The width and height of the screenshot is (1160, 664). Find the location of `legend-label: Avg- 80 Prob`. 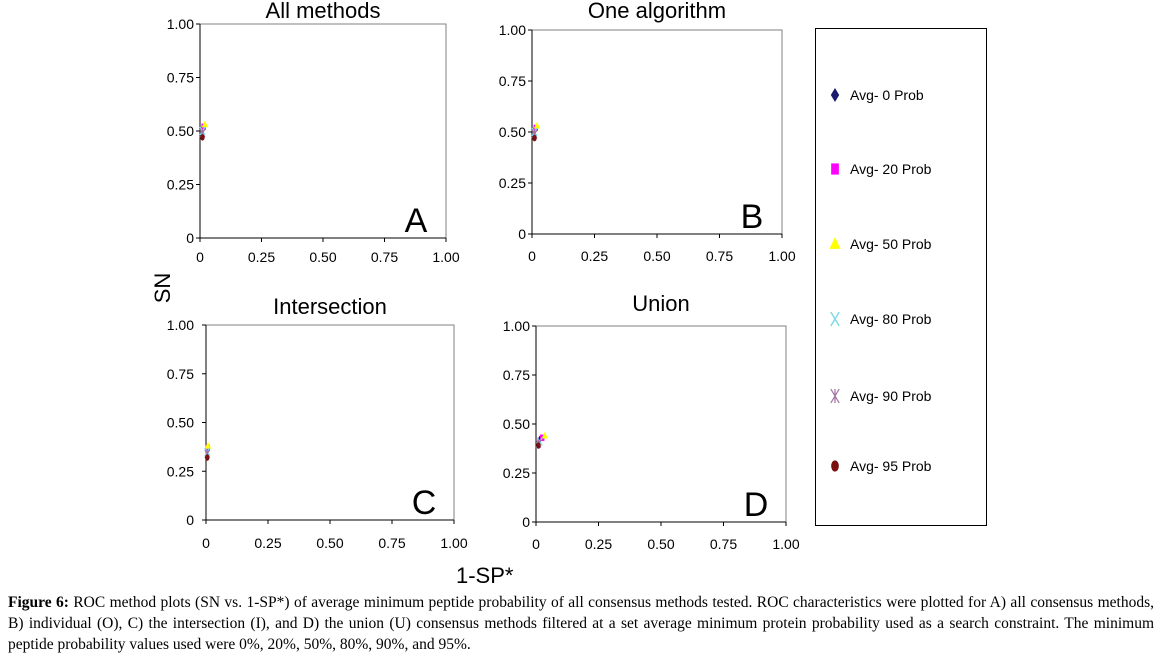

legend-label: Avg- 80 Prob is located at coordinates (891, 319).